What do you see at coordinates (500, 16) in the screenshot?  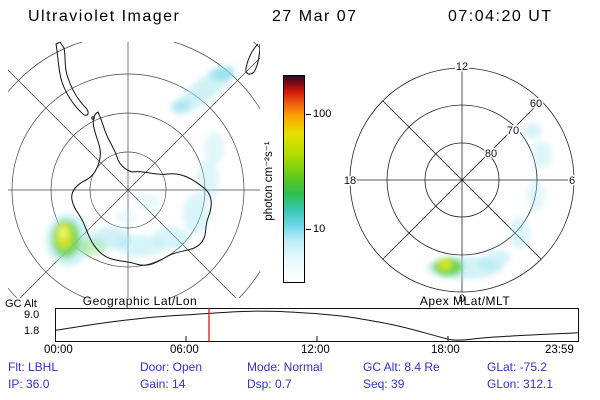 I see `header-time: 07:04:20 UT` at bounding box center [500, 16].